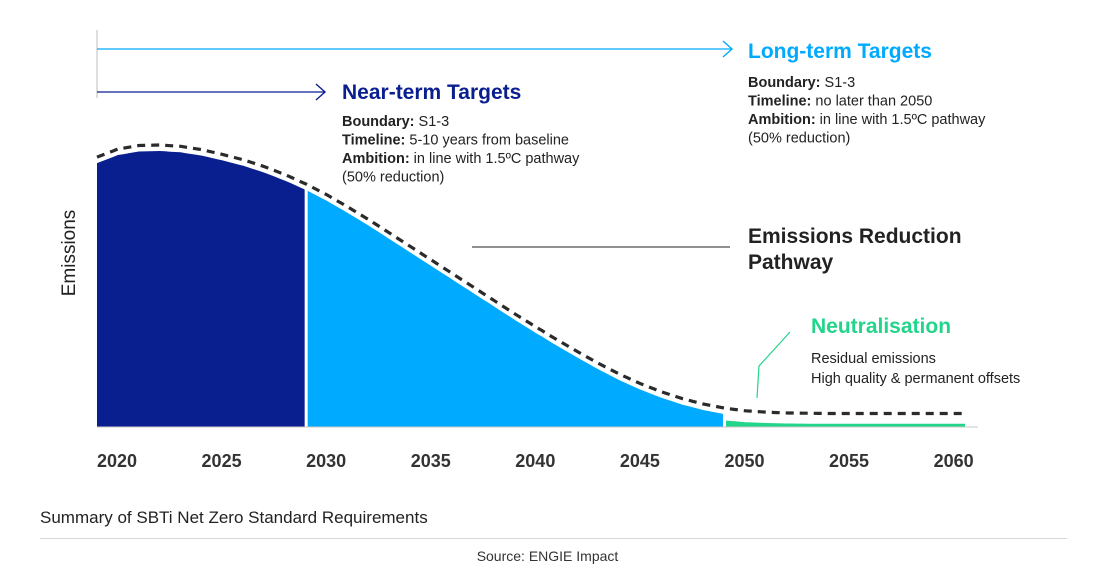 This screenshot has width=1095, height=586. I want to click on neutralisation-leader-line, so click(773, 365).